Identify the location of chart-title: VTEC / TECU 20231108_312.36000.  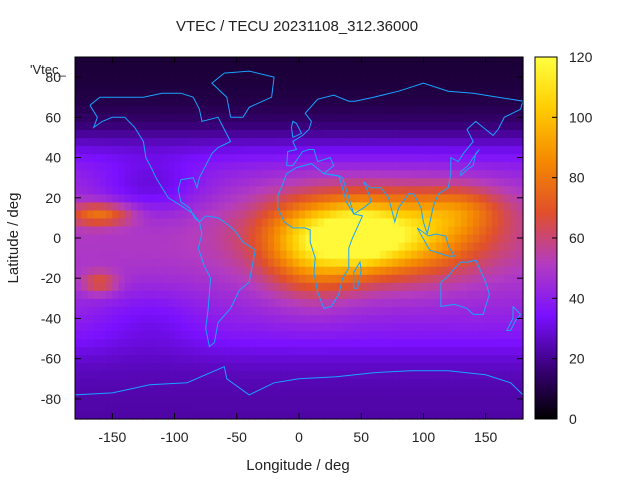
(297, 26).